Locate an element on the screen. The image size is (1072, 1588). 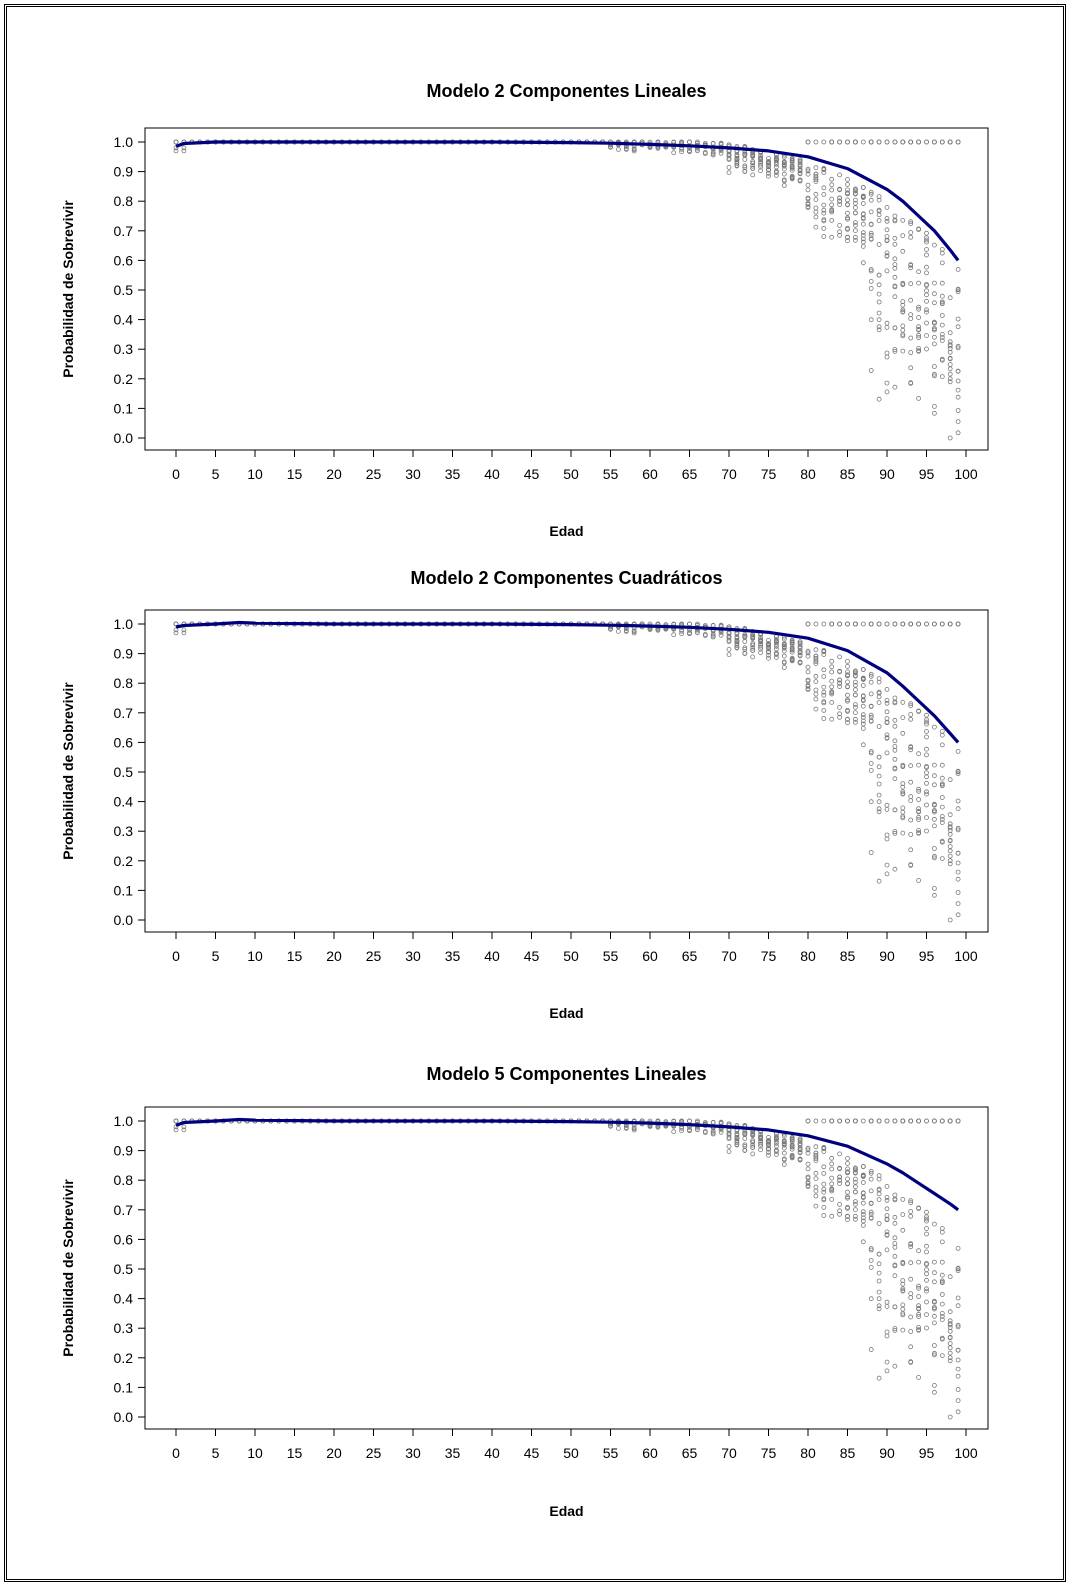
x-tick-label: 10 is located at coordinates (255, 1453).